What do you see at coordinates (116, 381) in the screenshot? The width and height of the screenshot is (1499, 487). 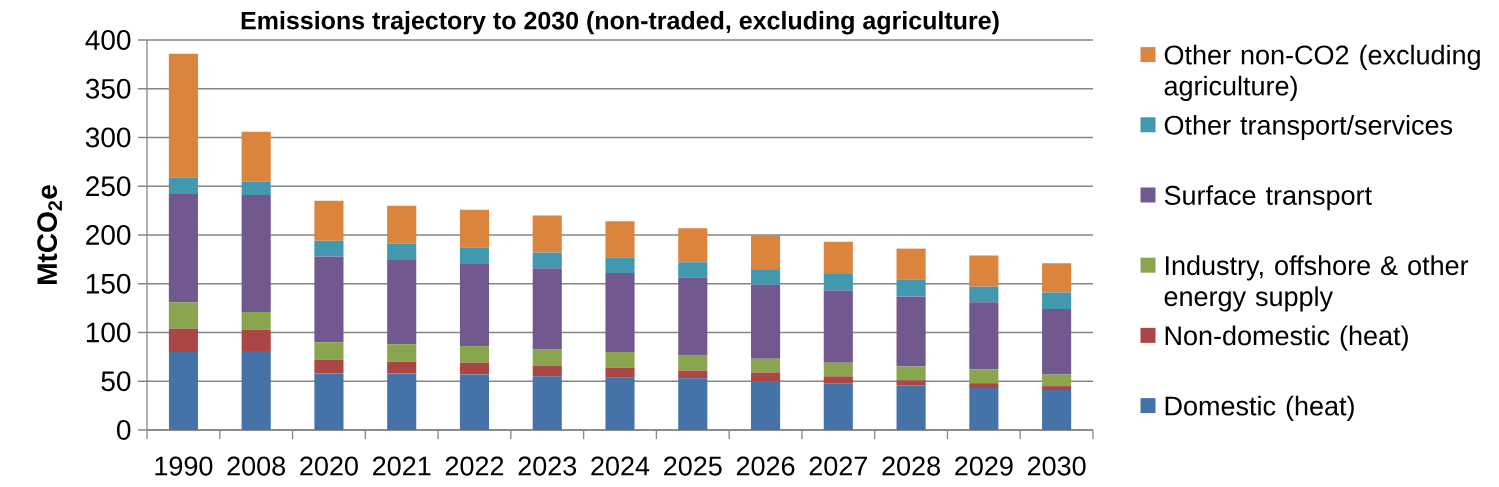 I see `y-tick-label: 50` at bounding box center [116, 381].